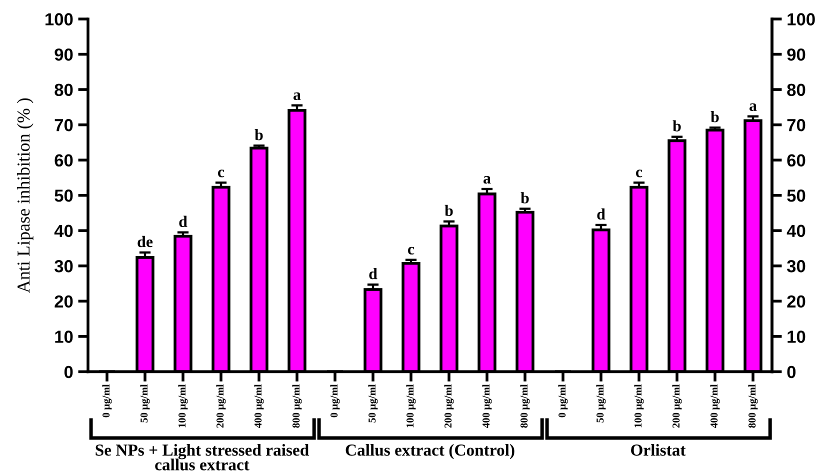 The height and width of the screenshot is (474, 826). I want to click on y-tick-label: 60, so click(63, 160).